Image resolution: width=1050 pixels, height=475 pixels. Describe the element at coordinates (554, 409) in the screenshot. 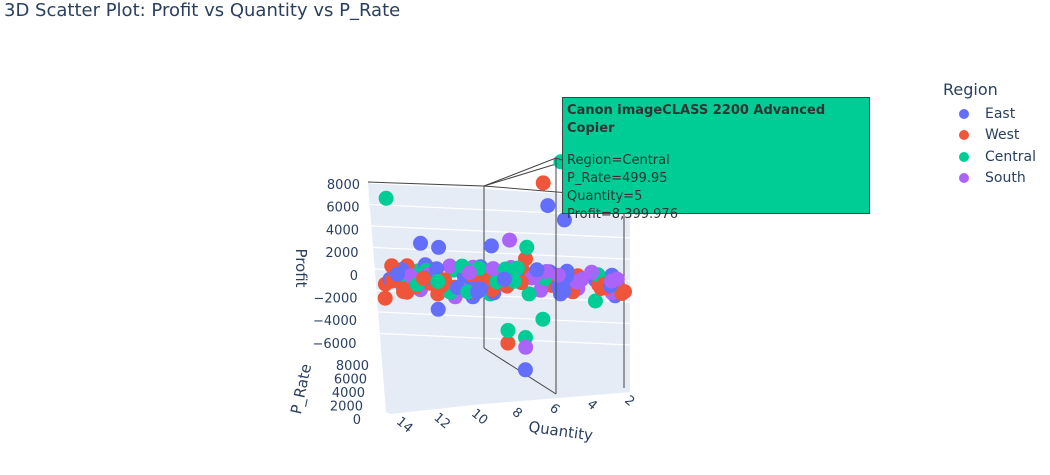

I see `tick-label-quantity: 6` at that location.